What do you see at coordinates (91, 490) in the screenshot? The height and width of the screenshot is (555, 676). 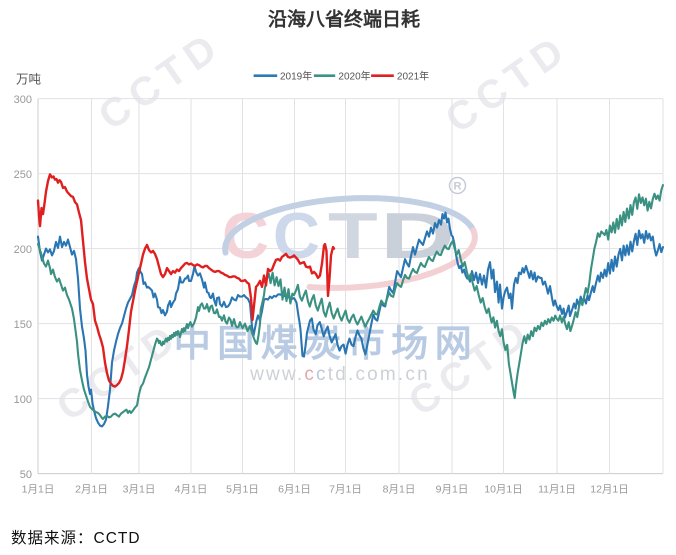 I see `svg-text: 2月1日` at bounding box center [91, 490].